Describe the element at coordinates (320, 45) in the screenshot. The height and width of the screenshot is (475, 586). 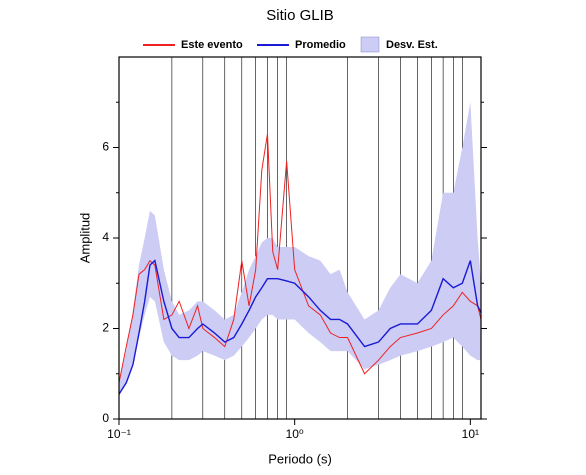
I see `legend-label: Promedio` at that location.